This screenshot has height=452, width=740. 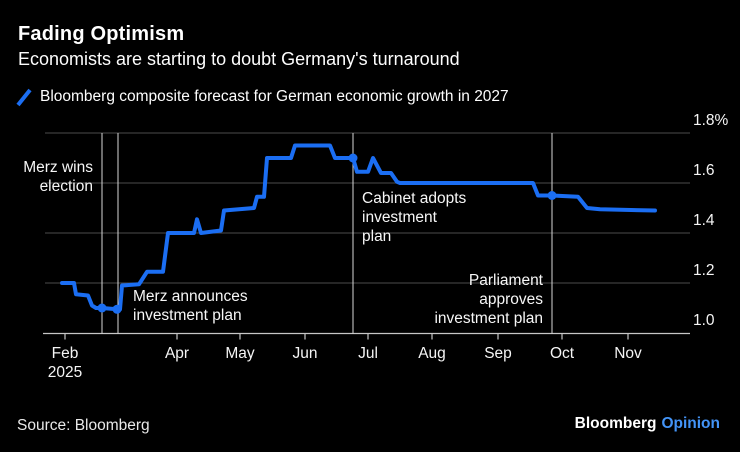 I want to click on source-note: Source: Bloomberg, so click(x=83, y=425).